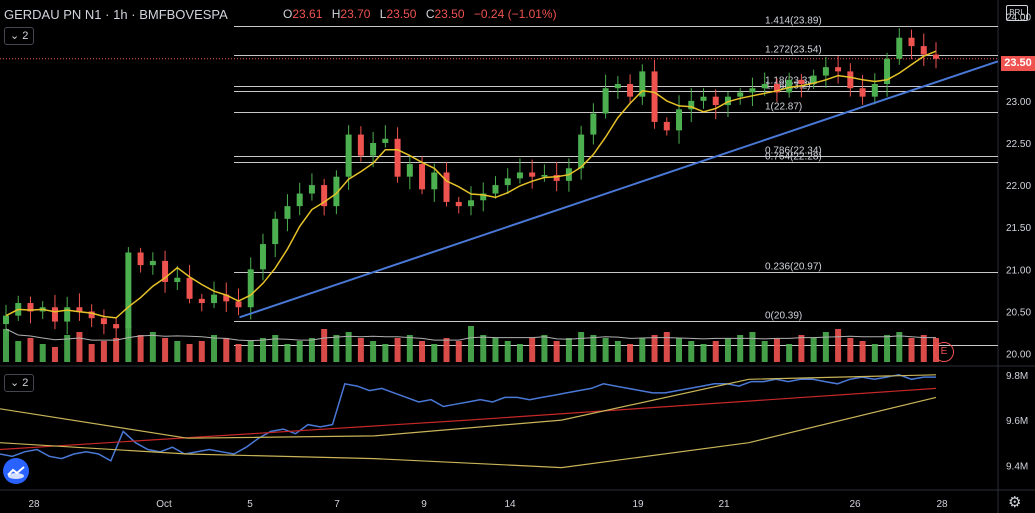 This screenshot has width=1035, height=513. I want to click on time-tick-label: 5, so click(250, 504).